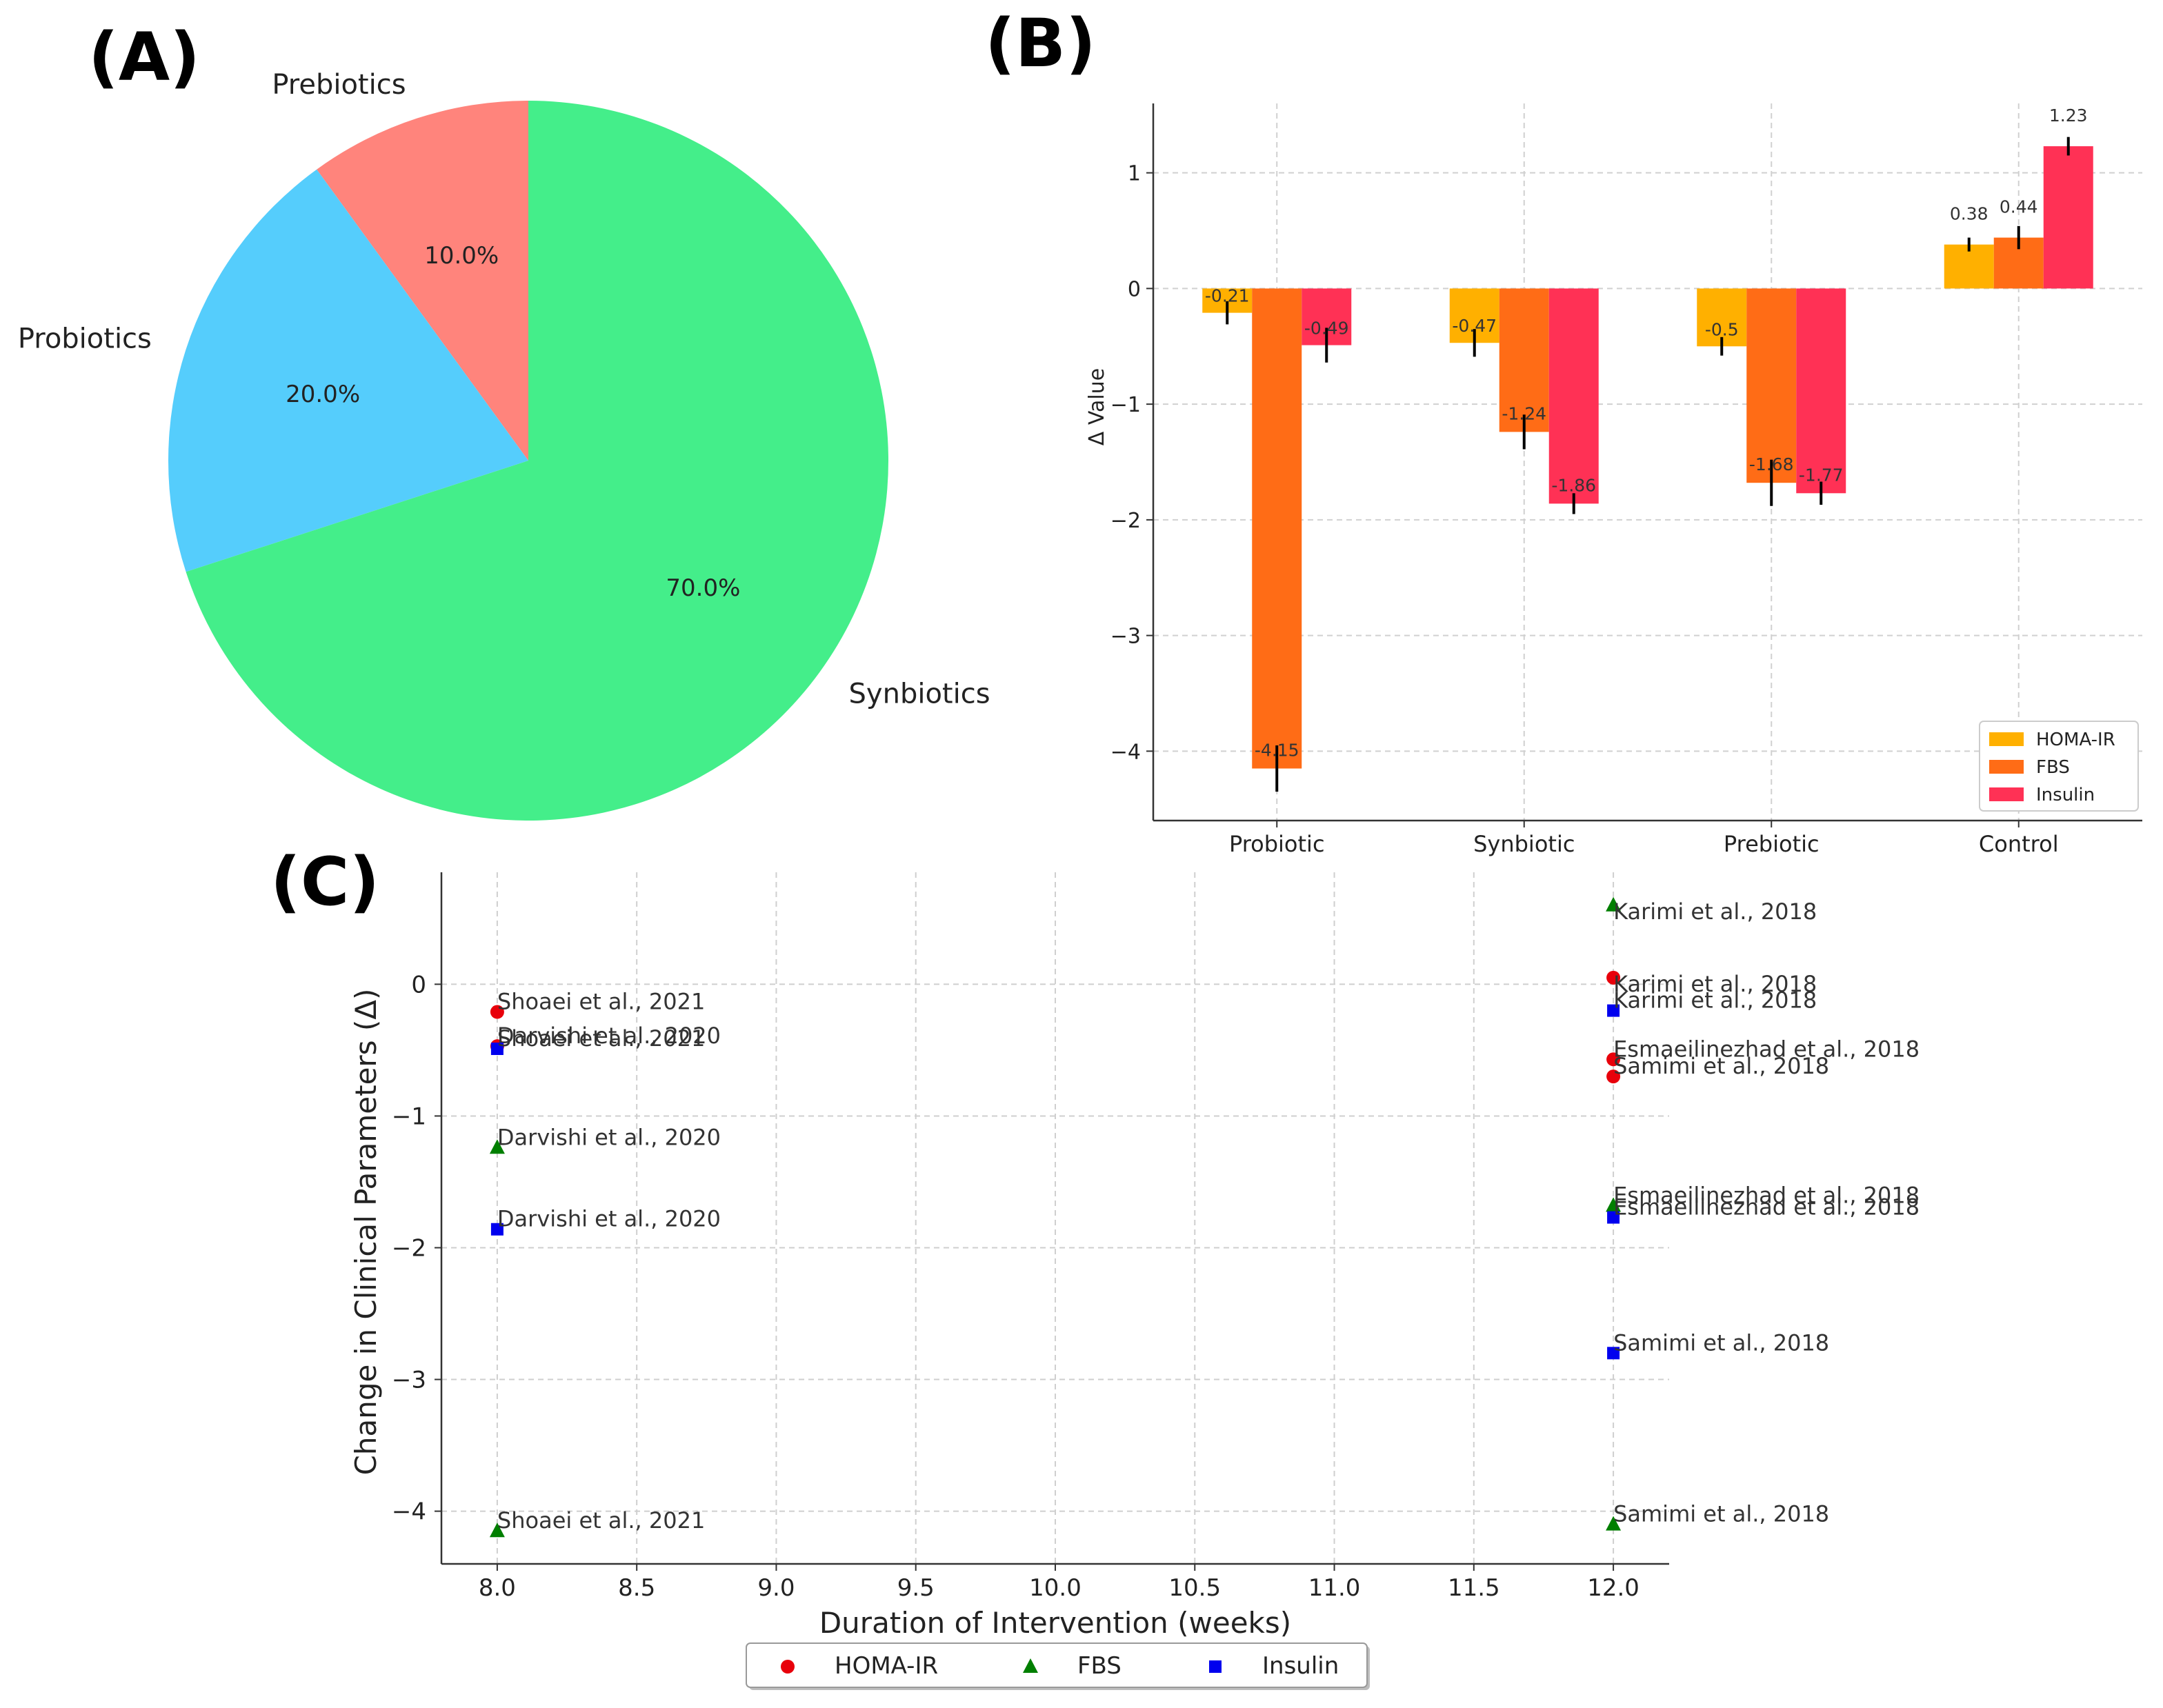 Image resolution: width=2163 pixels, height=1708 pixels. What do you see at coordinates (1822, 475) in the screenshot?
I see `bar-value-label: -1.77` at bounding box center [1822, 475].